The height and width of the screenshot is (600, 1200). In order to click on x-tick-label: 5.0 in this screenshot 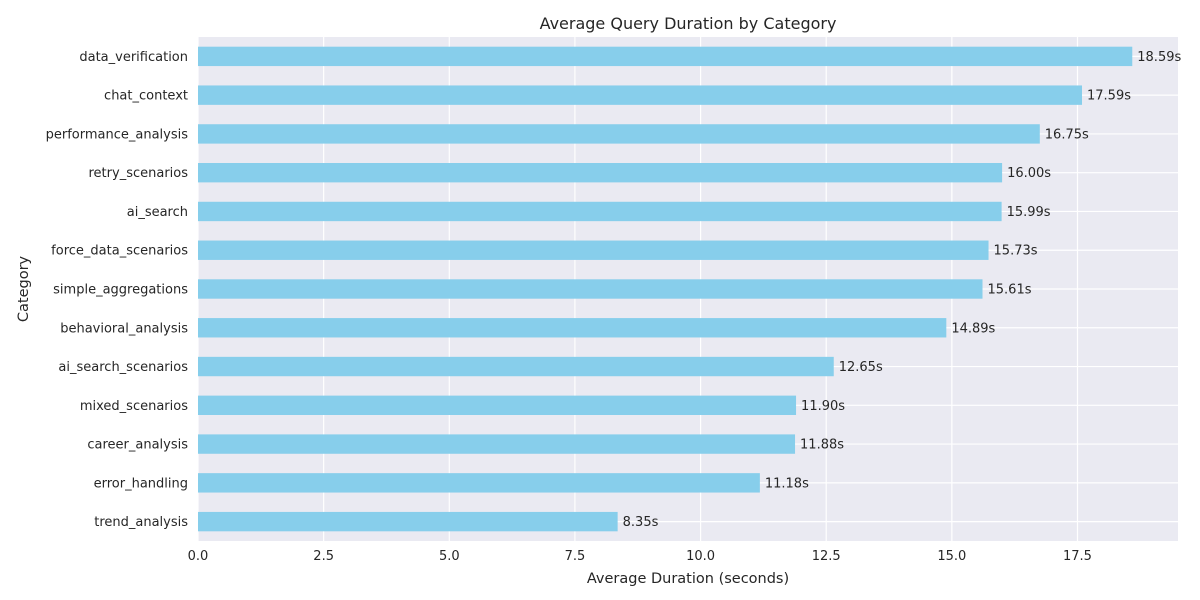, I will do `click(449, 556)`.